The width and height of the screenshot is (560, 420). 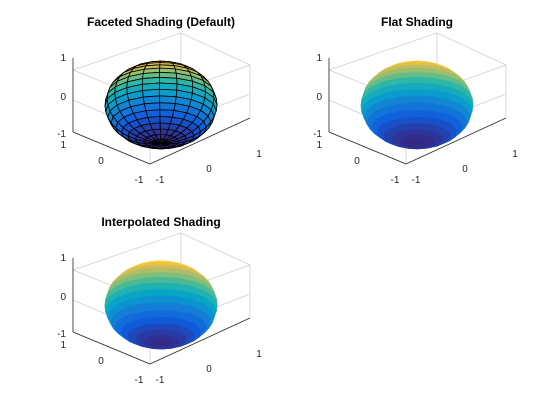 I want to click on surface-flat, so click(x=417, y=105).